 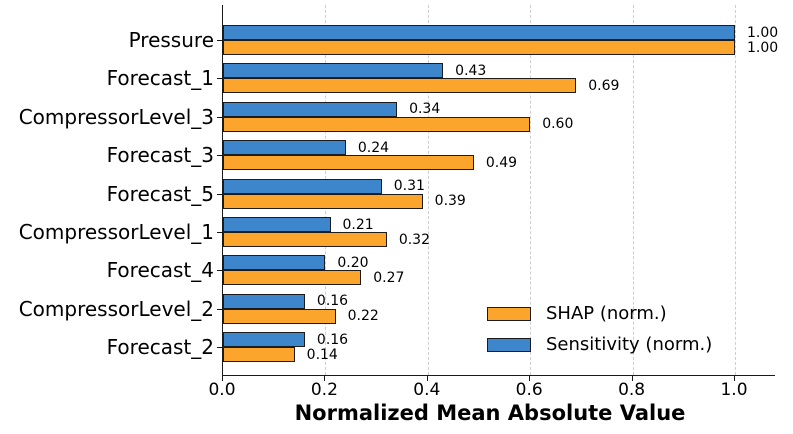 What do you see at coordinates (604, 85) in the screenshot?
I see `bar-value-label: 0.69` at bounding box center [604, 85].